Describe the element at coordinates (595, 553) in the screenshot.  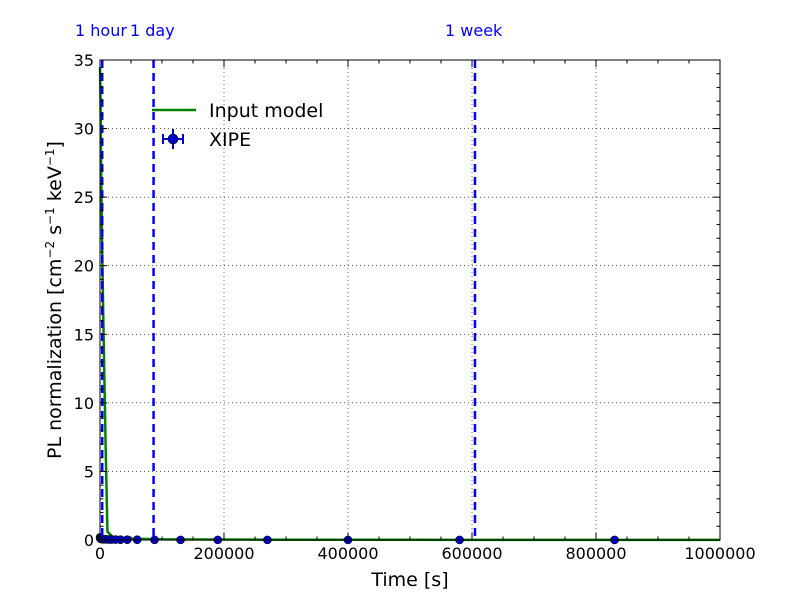
I see `x-tick-label: 800000` at that location.